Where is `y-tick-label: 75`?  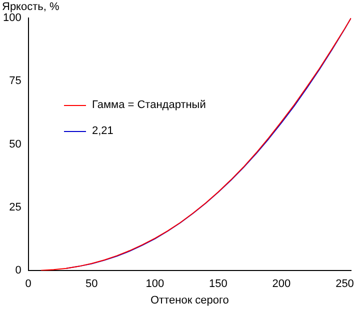 y-tick-label: 75 is located at coordinates (15, 81).